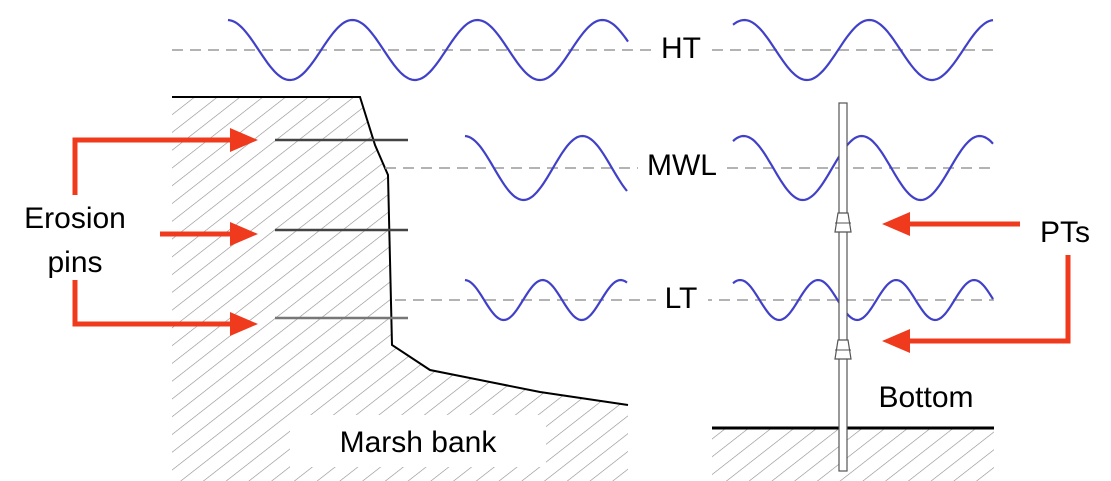 This screenshot has width=1111, height=481. What do you see at coordinates (863, 300) in the screenshot?
I see `lt-wave-right` at bounding box center [863, 300].